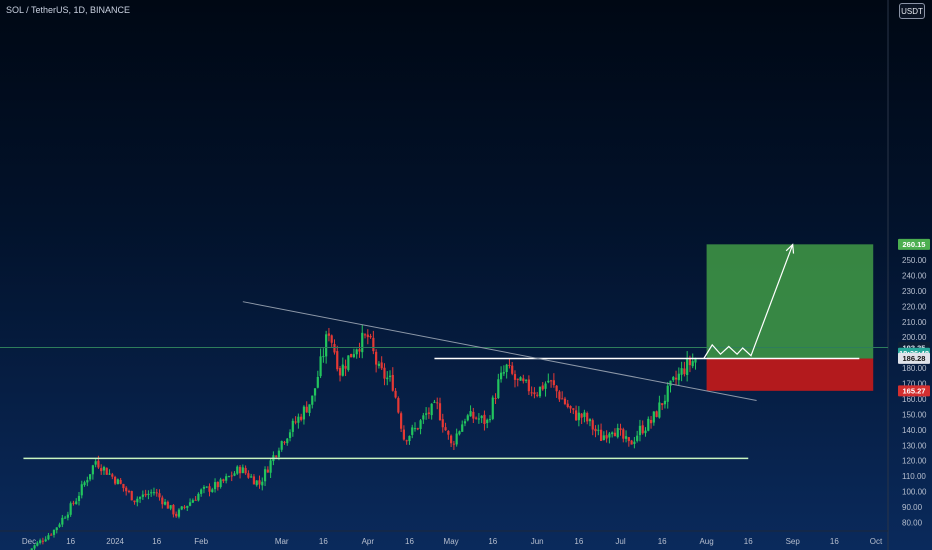 The width and height of the screenshot is (932, 550). What do you see at coordinates (914, 244) in the screenshot?
I see `price-tag-label: 260.15` at bounding box center [914, 244].